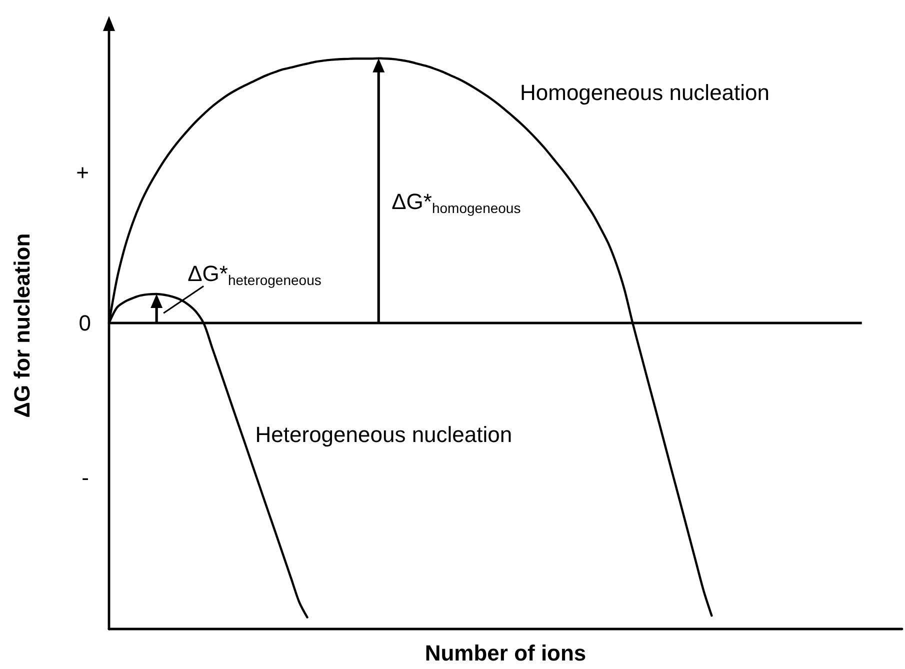 The width and height of the screenshot is (905, 669). I want to click on y-axis-title: ΔG for nucleation, so click(22, 325).